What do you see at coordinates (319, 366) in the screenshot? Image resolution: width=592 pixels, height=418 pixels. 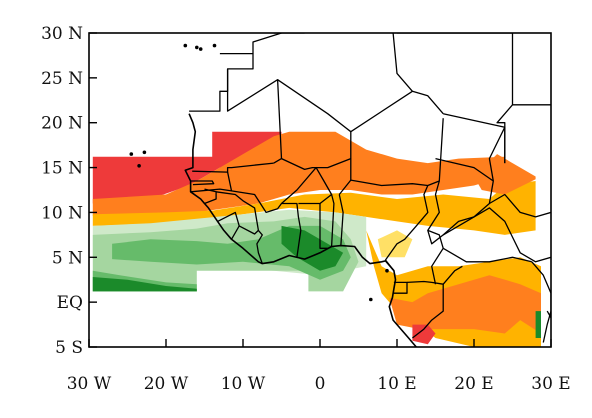 I see `longitude-axis: 30 W 20 W 10 W 0 10 E 20 E 30 E` at bounding box center [319, 366].